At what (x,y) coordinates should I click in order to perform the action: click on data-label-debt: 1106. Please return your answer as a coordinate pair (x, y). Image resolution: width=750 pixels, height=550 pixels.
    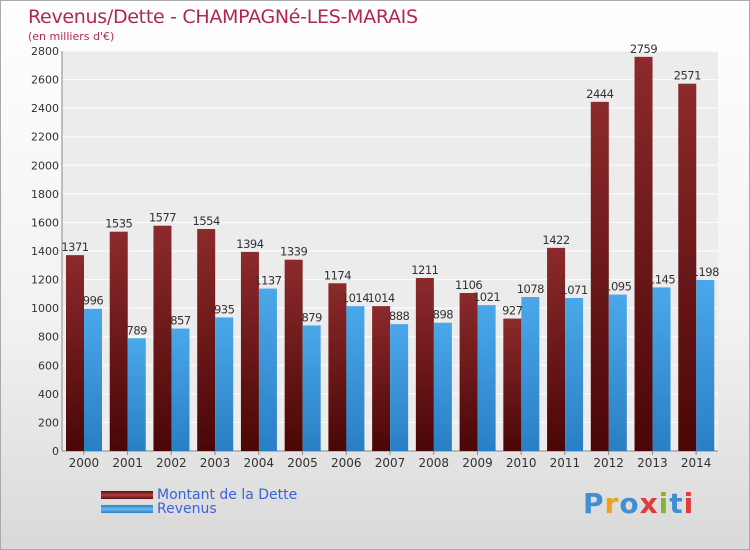
    Looking at the image, I should click on (468, 285).